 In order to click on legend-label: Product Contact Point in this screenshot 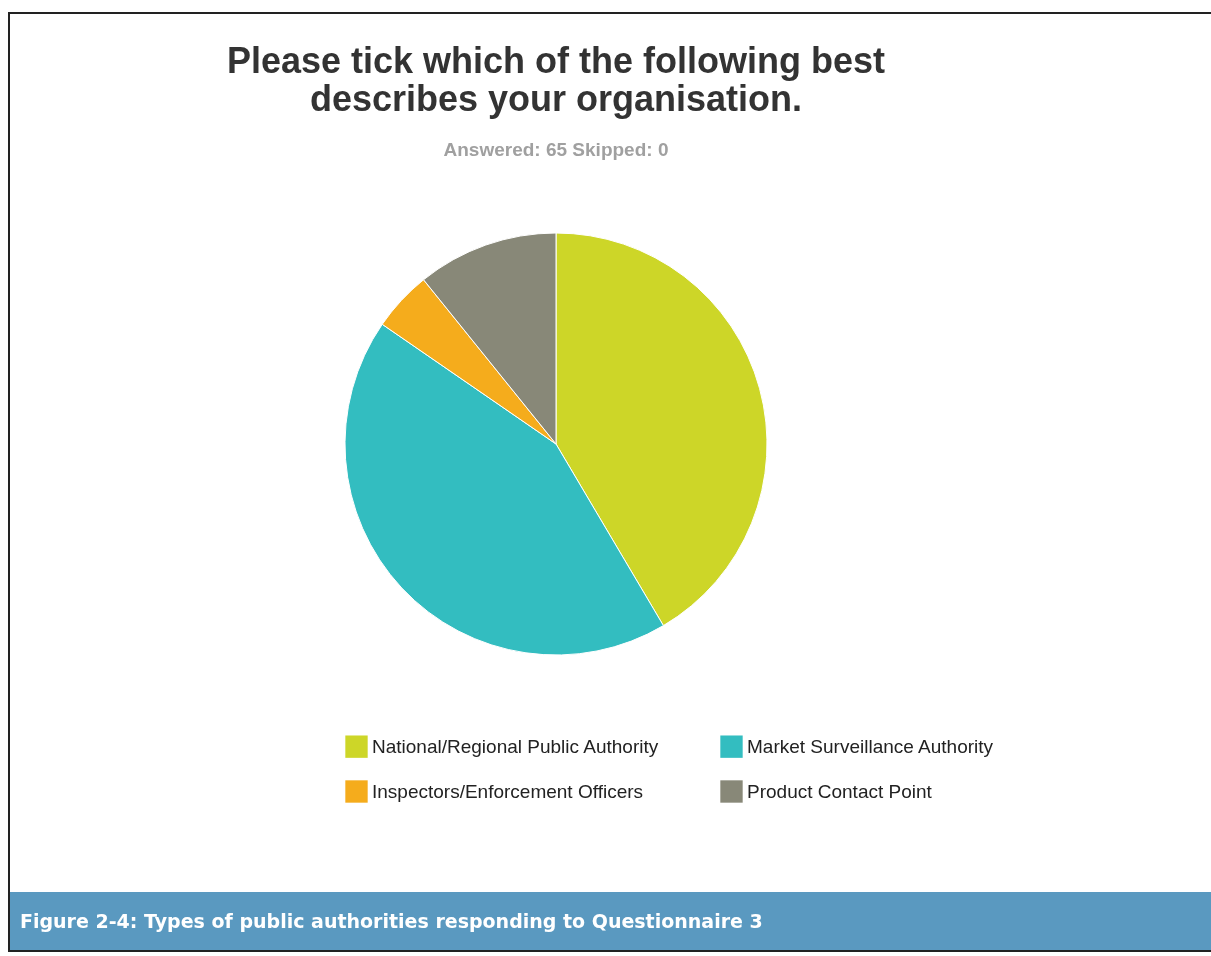, I will do `click(840, 791)`.